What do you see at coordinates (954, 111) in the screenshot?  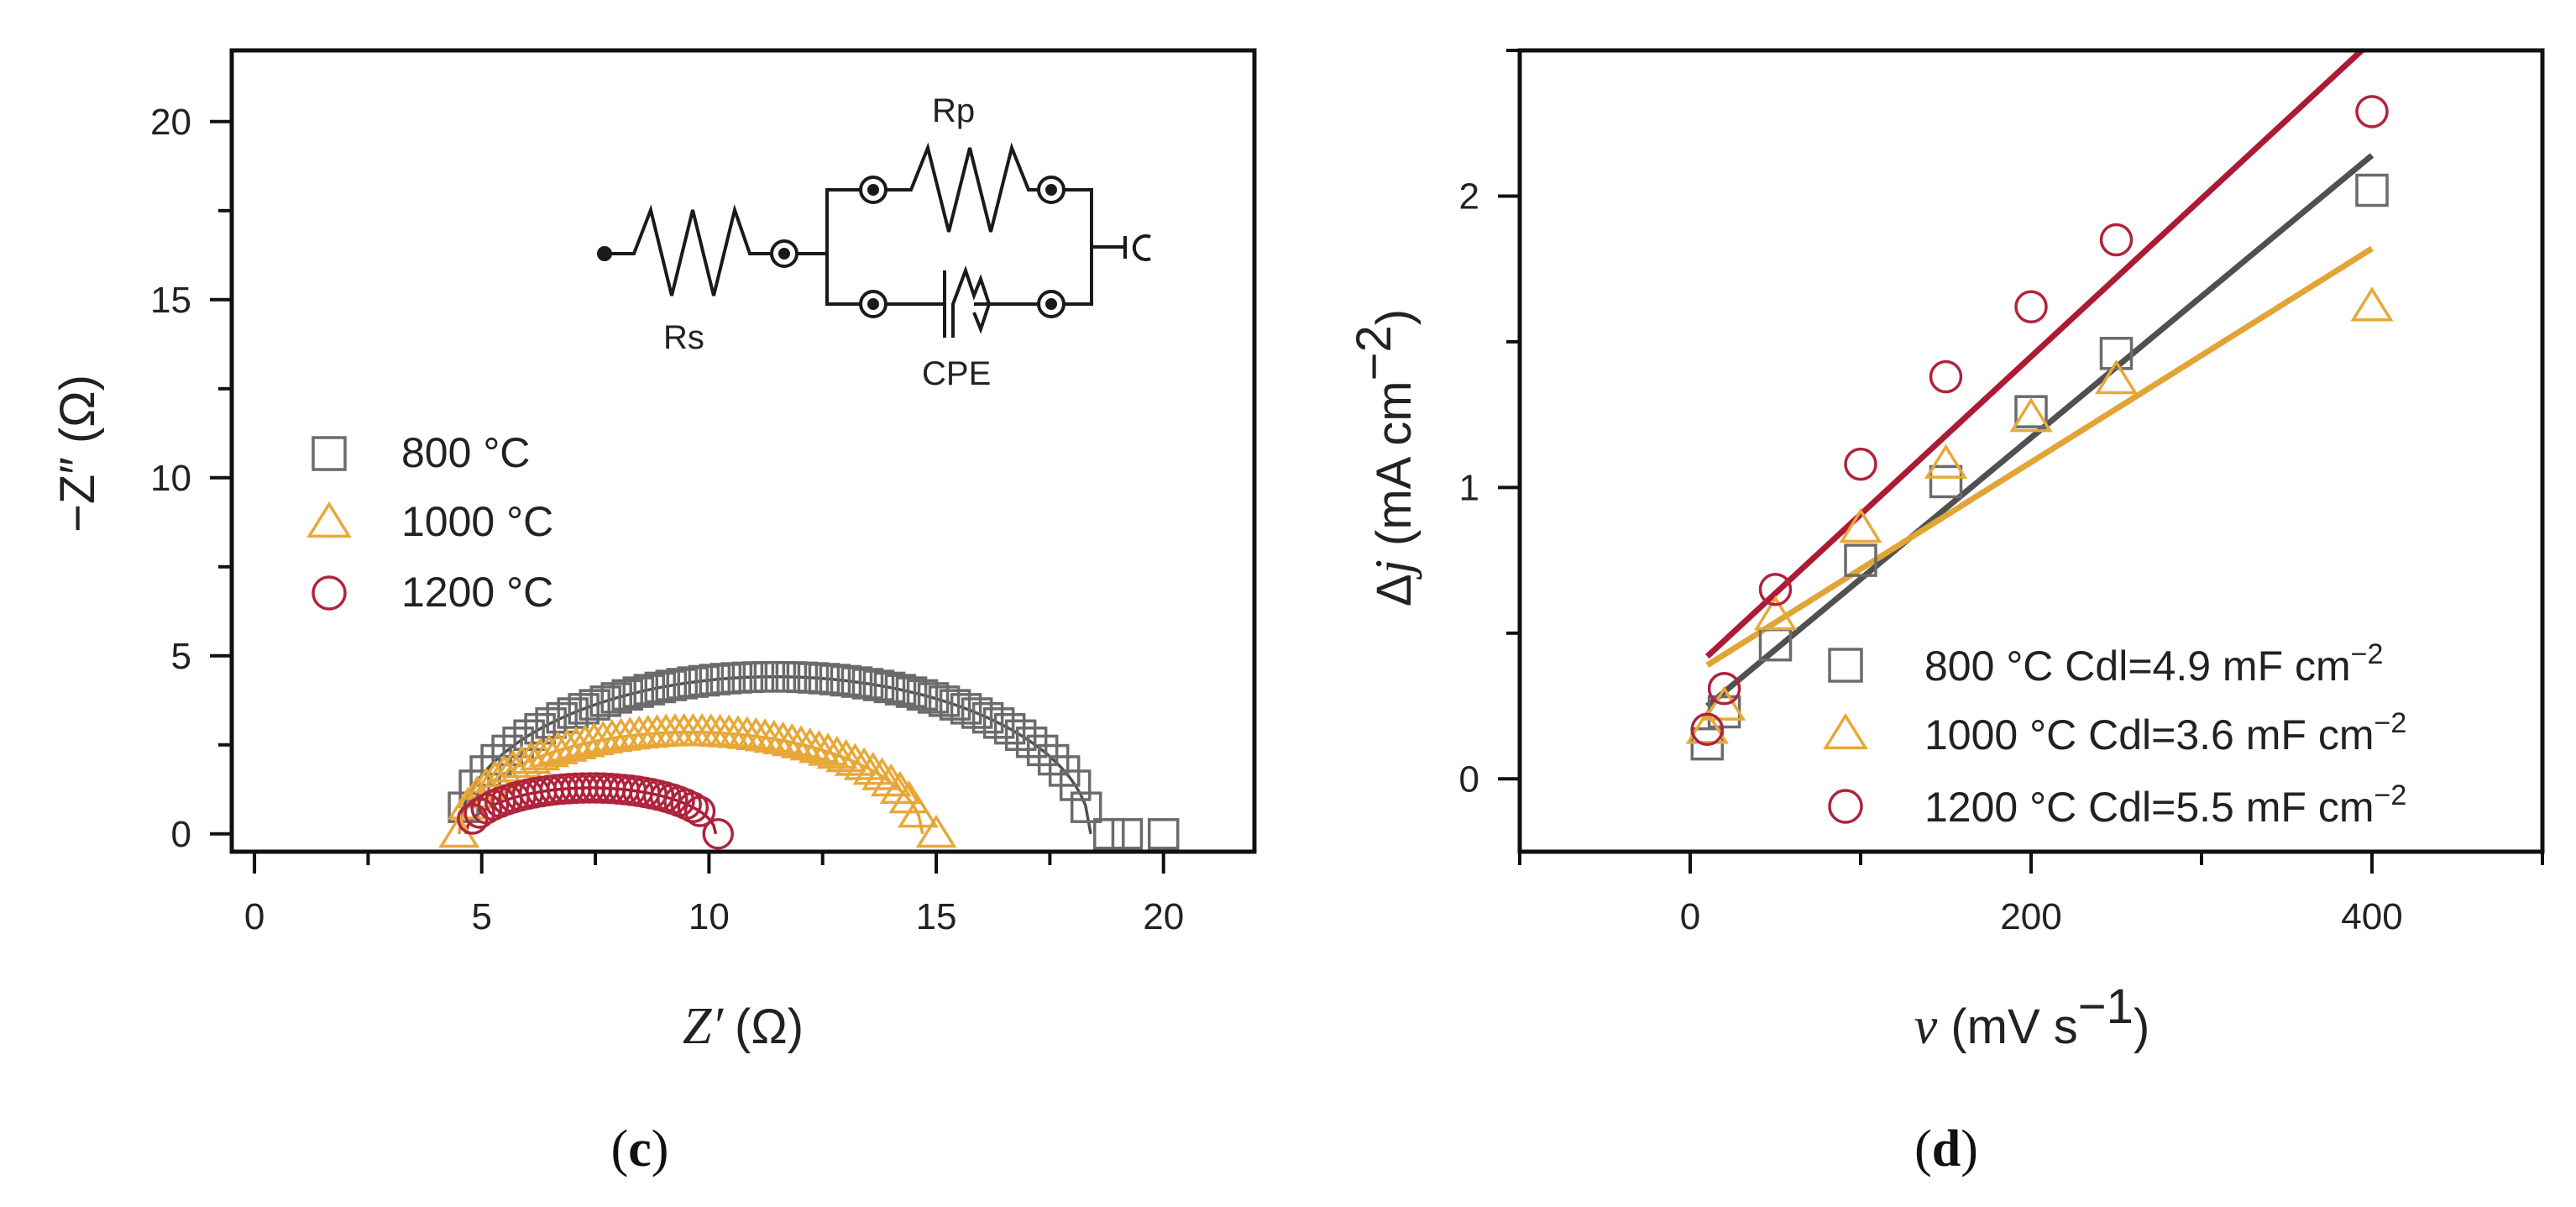 I see `circuit-label-rp: Rp` at bounding box center [954, 111].